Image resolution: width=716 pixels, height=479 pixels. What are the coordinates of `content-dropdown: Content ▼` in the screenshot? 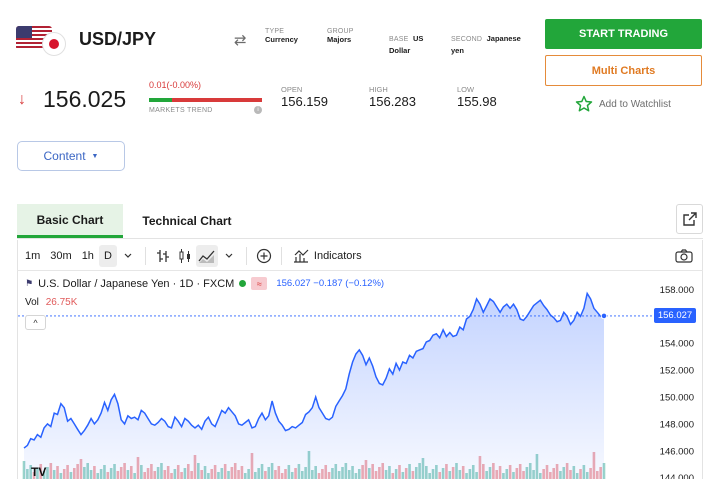 It's located at (71, 156).